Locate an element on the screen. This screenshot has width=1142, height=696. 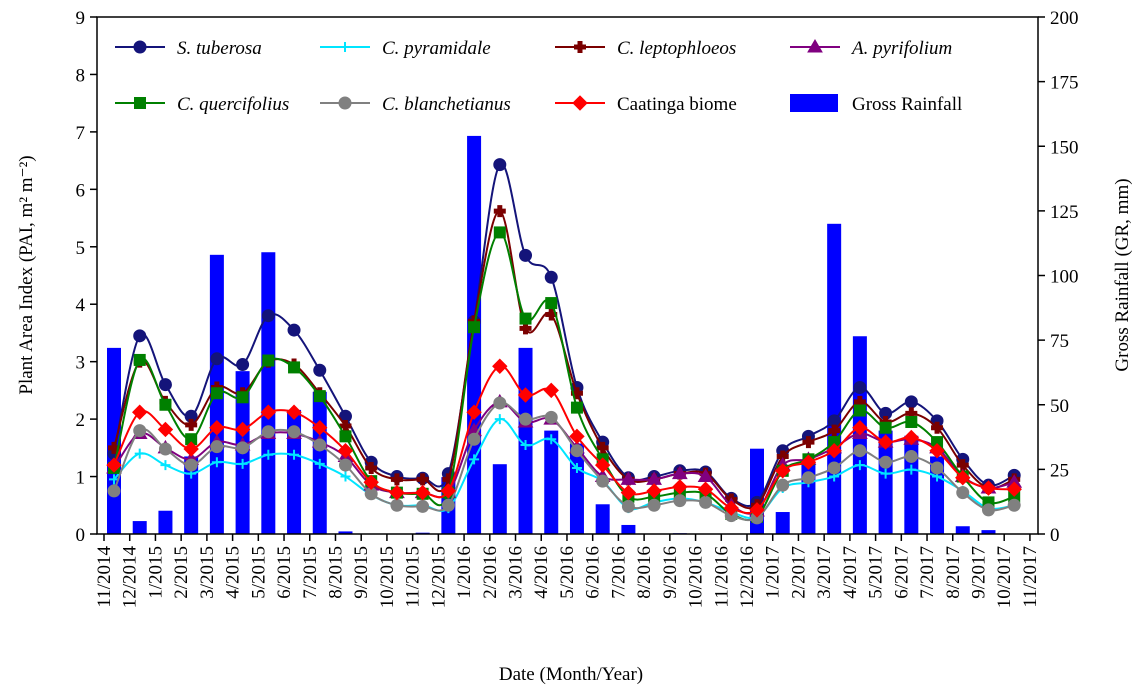
x-tick-label: 3/2015 is located at coordinates (207, 572).